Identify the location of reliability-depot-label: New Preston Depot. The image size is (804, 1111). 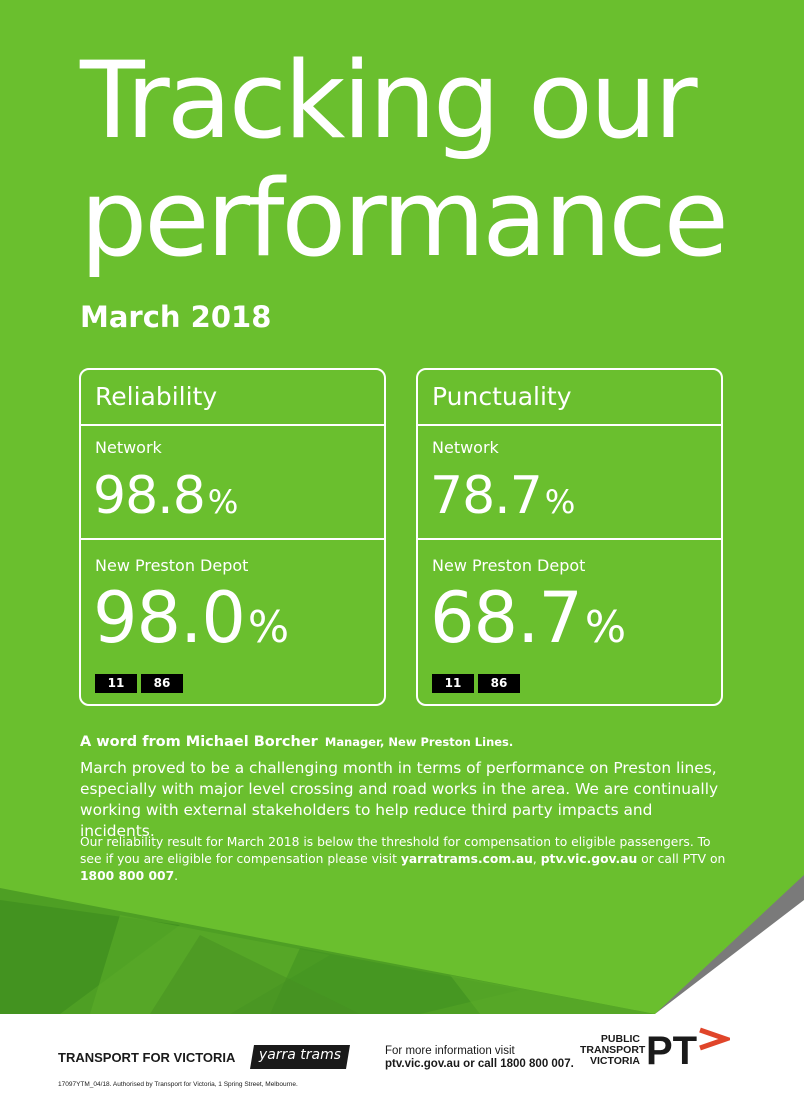
(172, 565).